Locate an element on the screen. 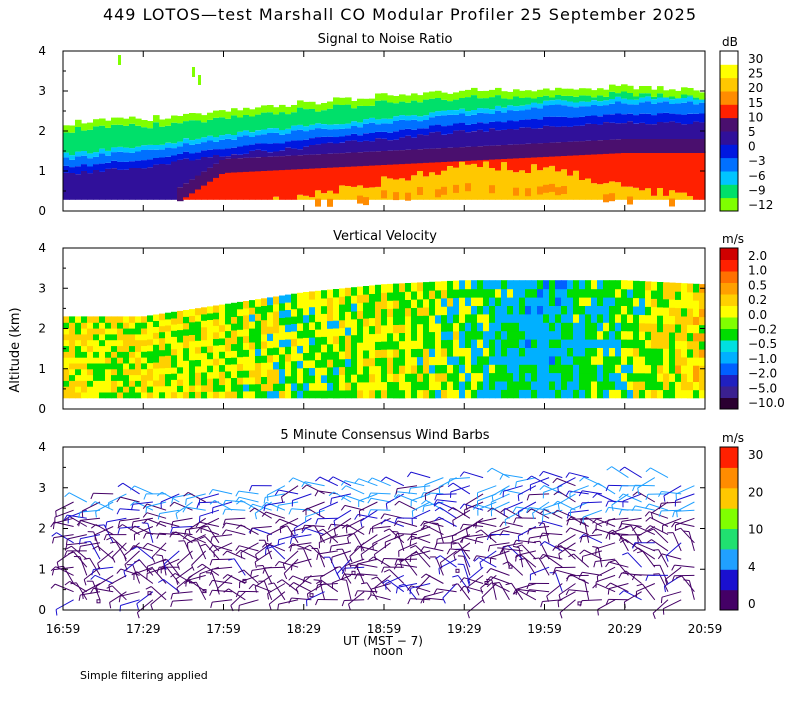 This screenshot has width=800, height=704. colorbar-label: −2.0 is located at coordinates (762, 374).